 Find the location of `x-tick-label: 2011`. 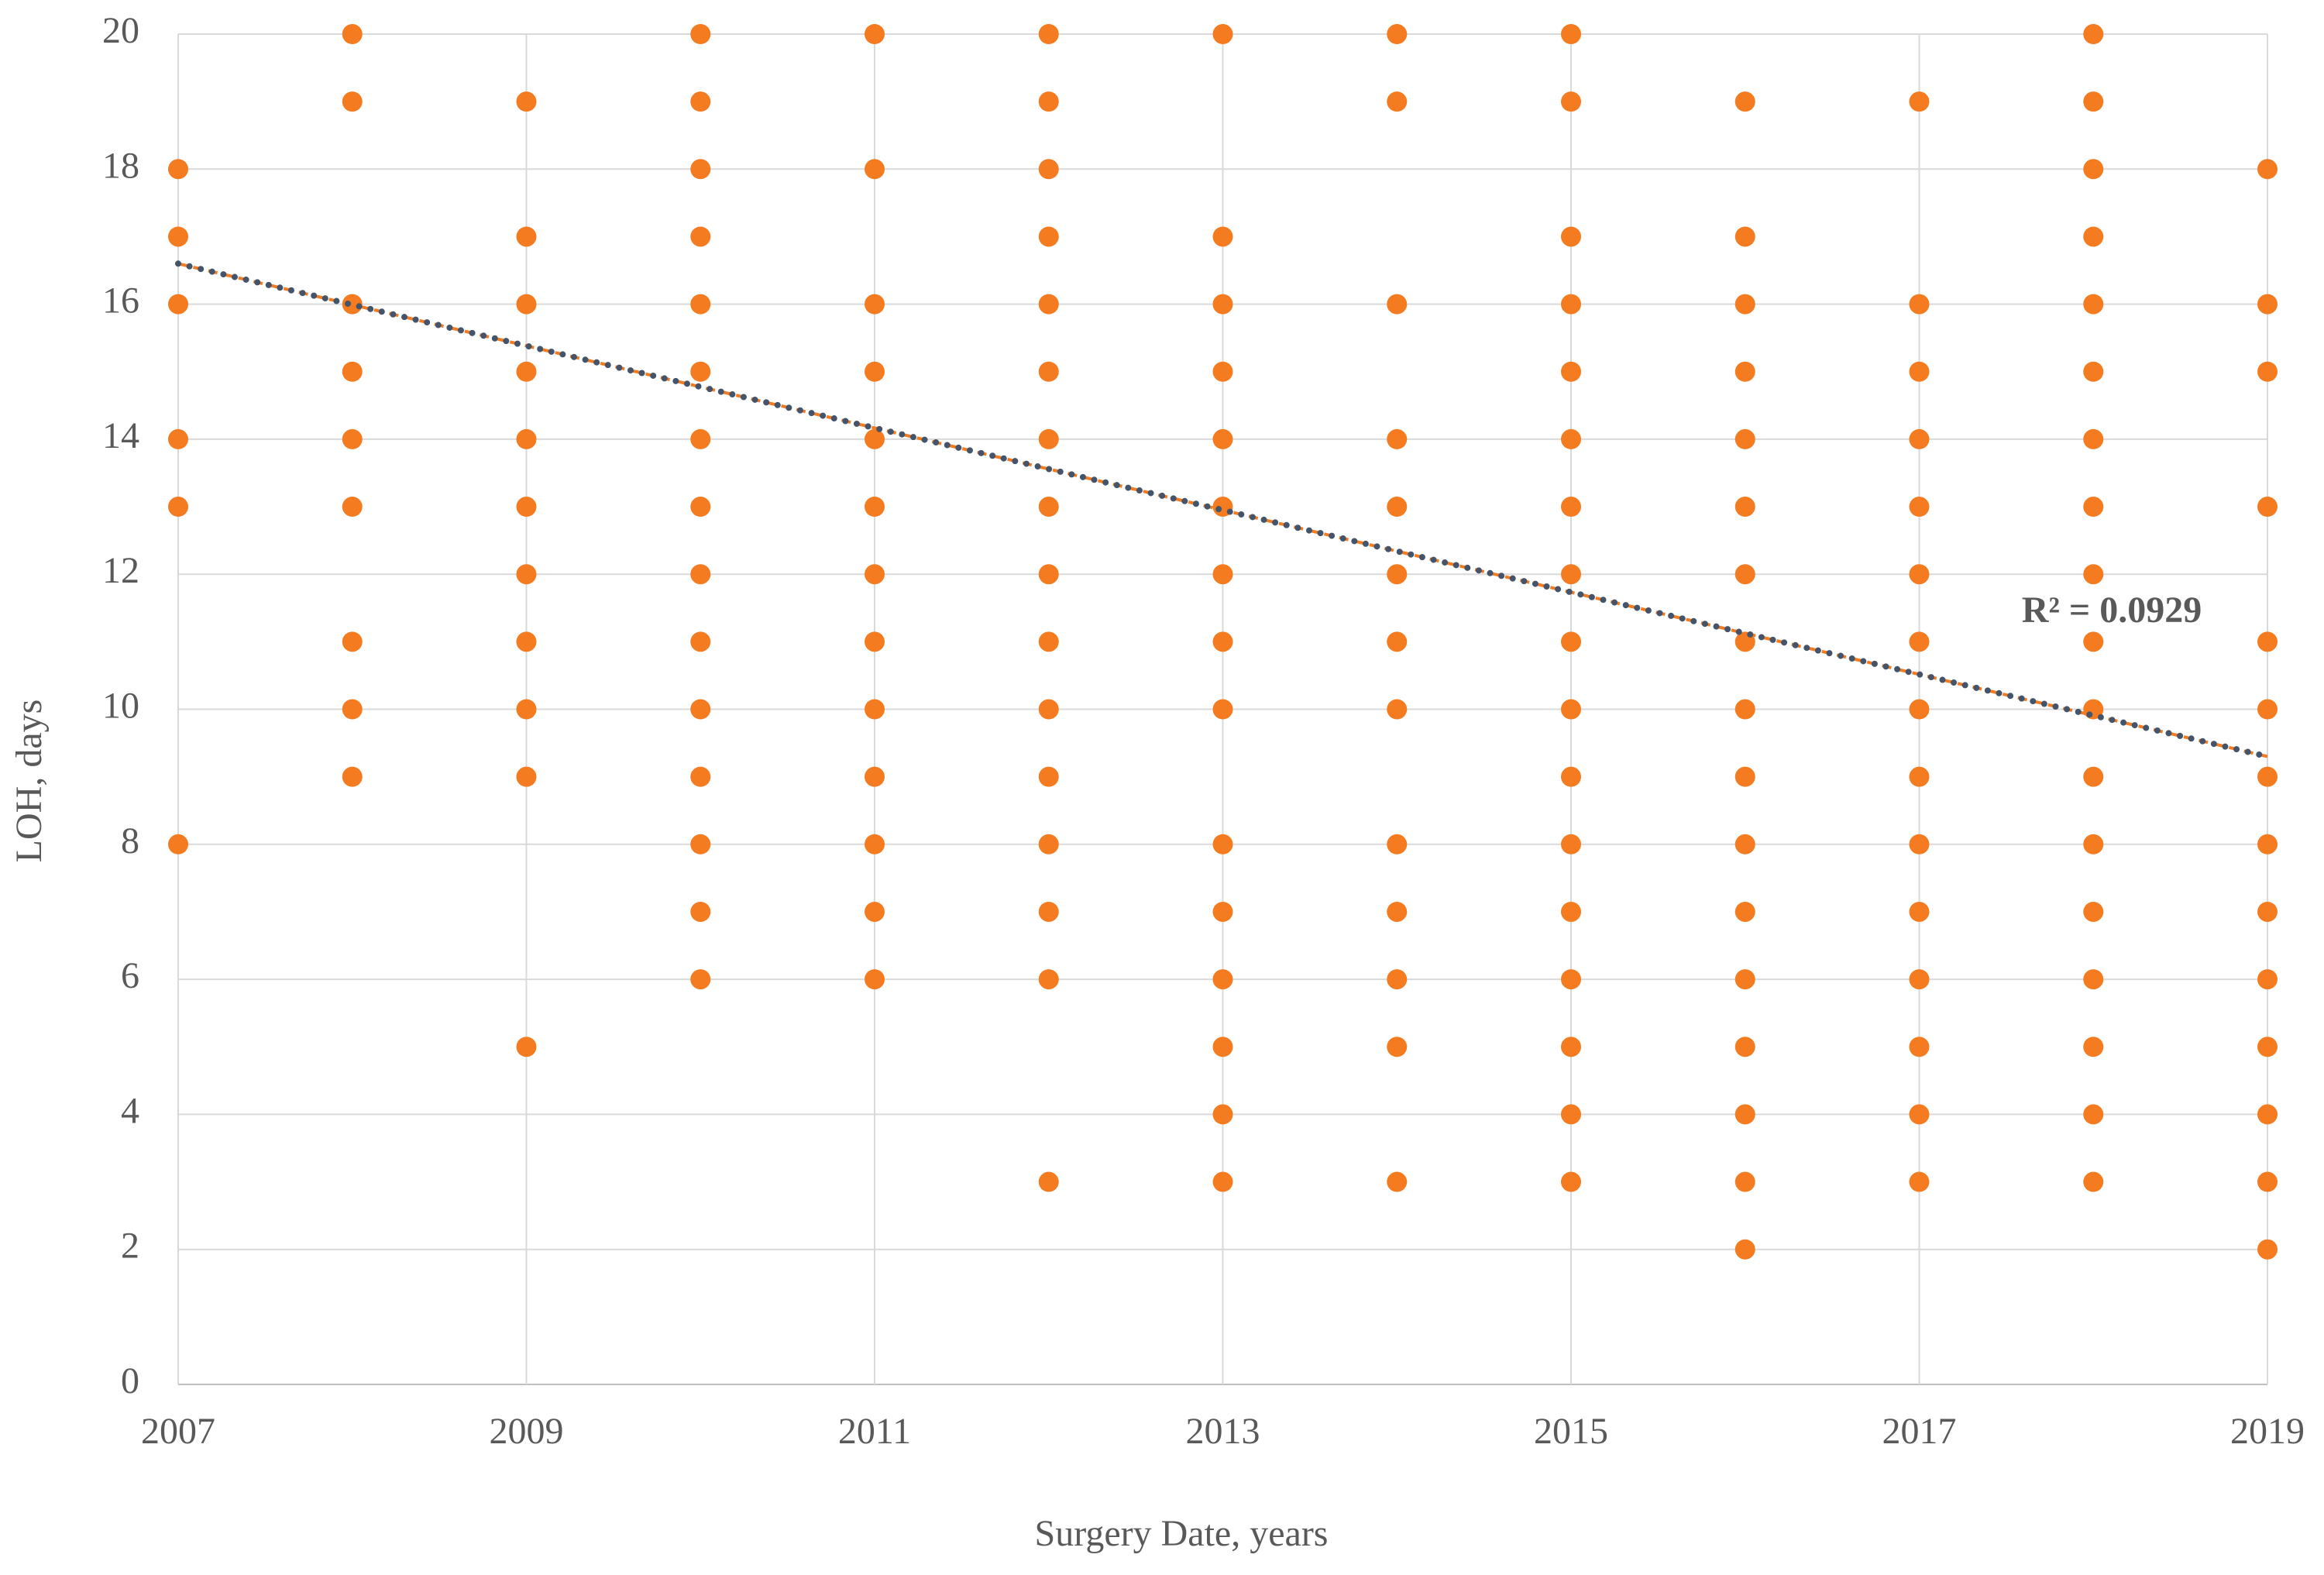

x-tick-label: 2011 is located at coordinates (874, 1431).